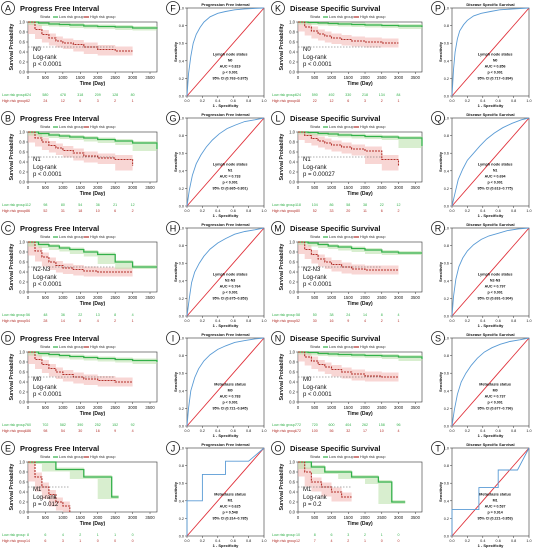 The image size is (535, 550). What do you see at coordinates (315, 431) in the screenshot?
I see `risk-count-high: 100` at bounding box center [315, 431].